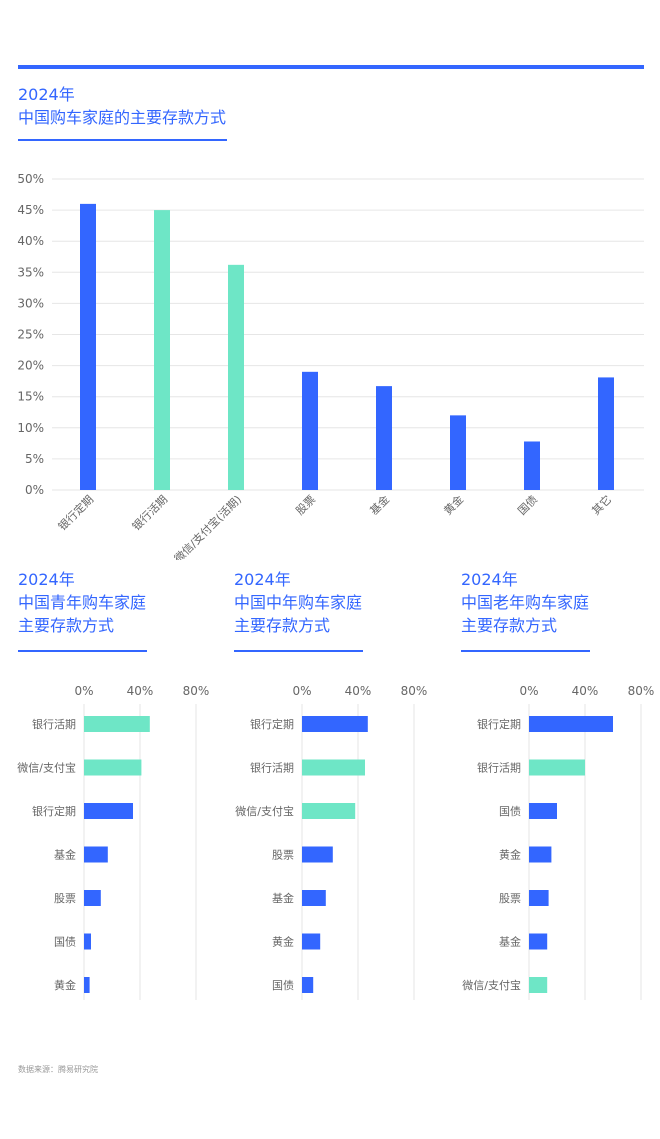  I want to click on y-tick-label: 20%, so click(30, 366).